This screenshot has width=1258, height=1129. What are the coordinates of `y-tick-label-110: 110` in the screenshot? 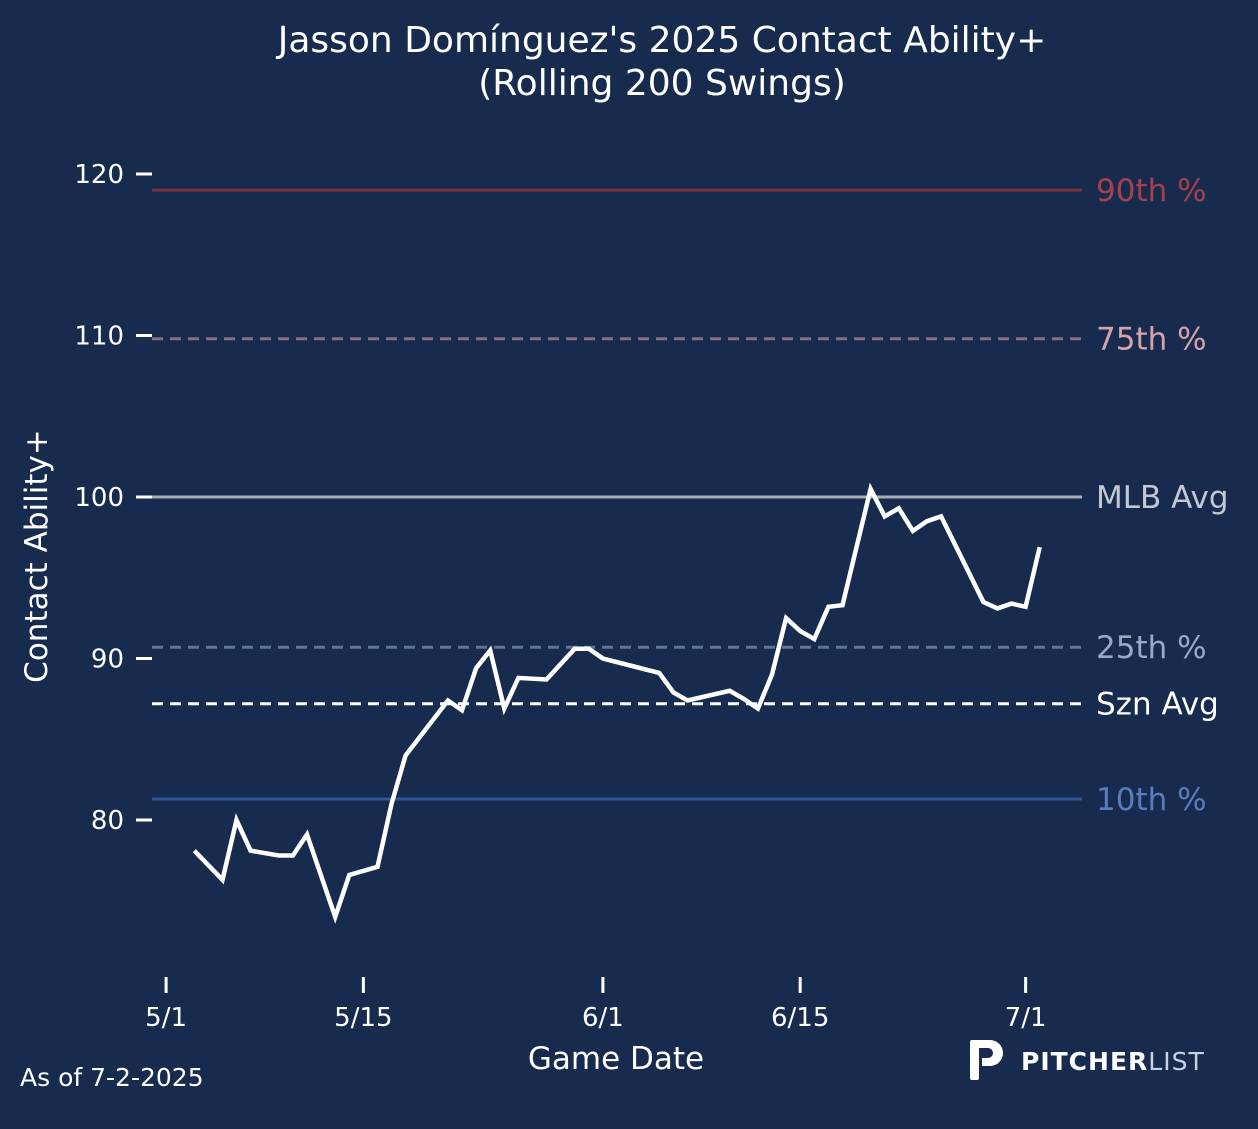 It's located at (99, 337).